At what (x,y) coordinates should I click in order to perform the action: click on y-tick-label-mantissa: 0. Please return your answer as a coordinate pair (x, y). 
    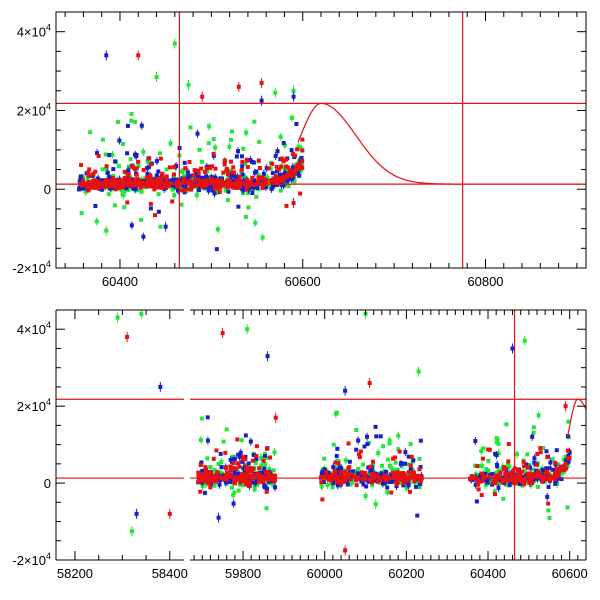
    Looking at the image, I should click on (47, 483).